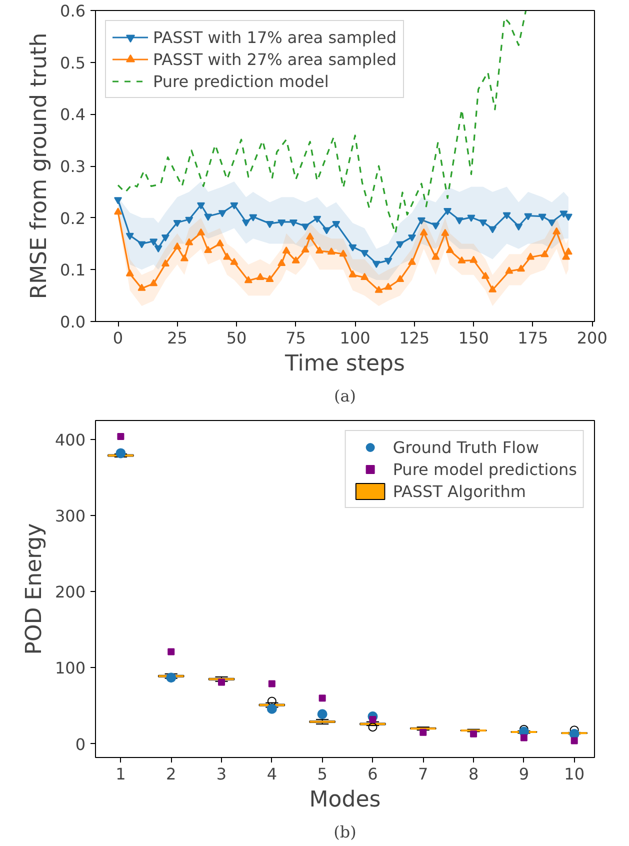 The width and height of the screenshot is (629, 846). I want to click on x-axis-title: Time steps, so click(344, 364).